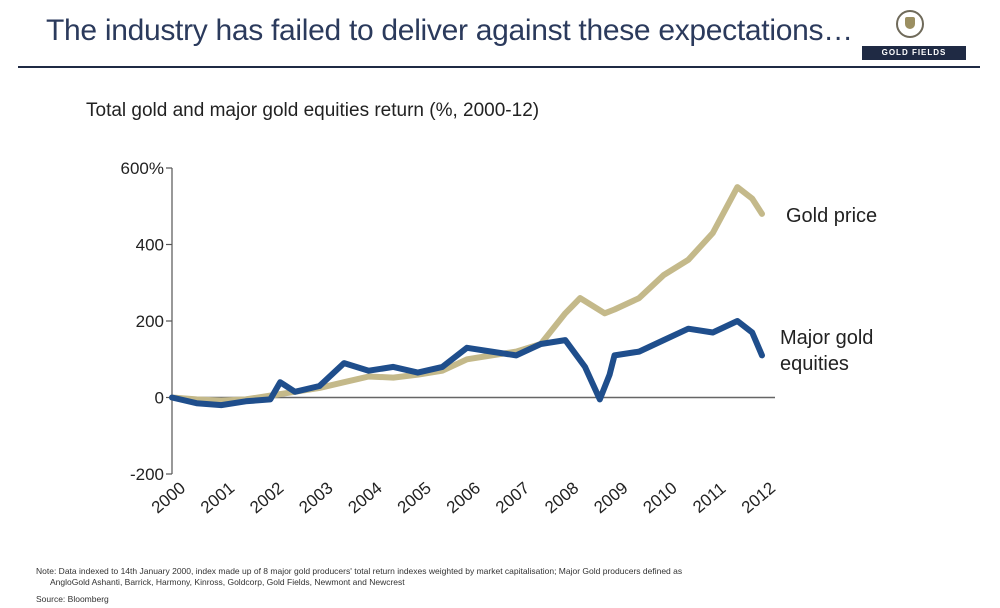 This screenshot has height=608, width=1000. What do you see at coordinates (910, 24) in the screenshot?
I see `shield-icon` at bounding box center [910, 24].